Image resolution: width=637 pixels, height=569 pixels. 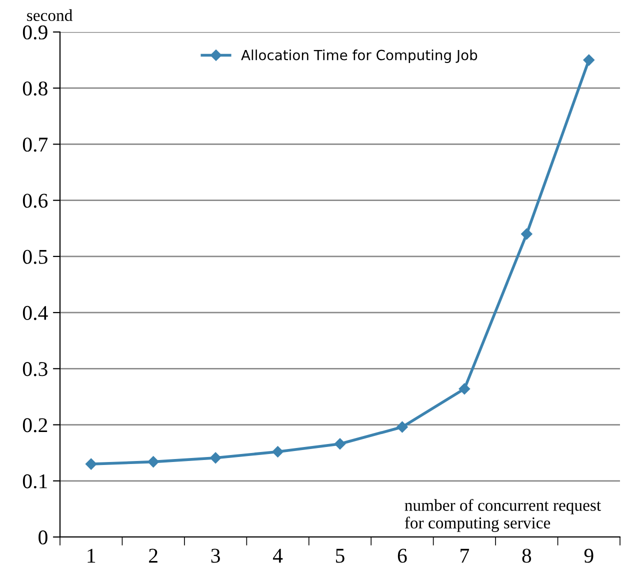 What do you see at coordinates (92, 555) in the screenshot?
I see `x-tick-label: 1` at bounding box center [92, 555].